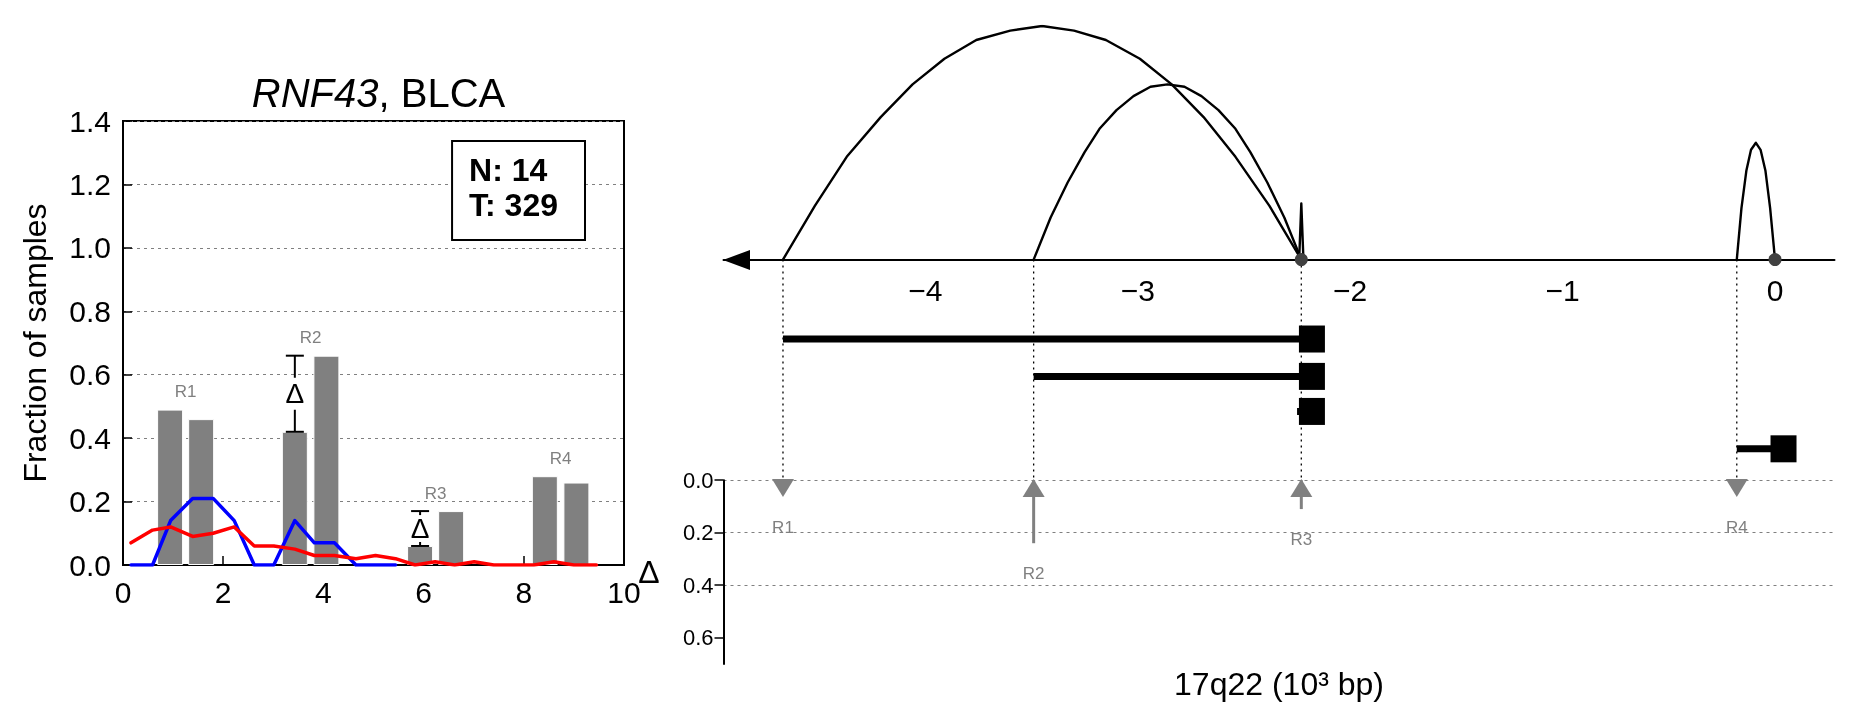 The height and width of the screenshot is (718, 1851). I want to click on x-tick-label: 8, so click(524, 592).